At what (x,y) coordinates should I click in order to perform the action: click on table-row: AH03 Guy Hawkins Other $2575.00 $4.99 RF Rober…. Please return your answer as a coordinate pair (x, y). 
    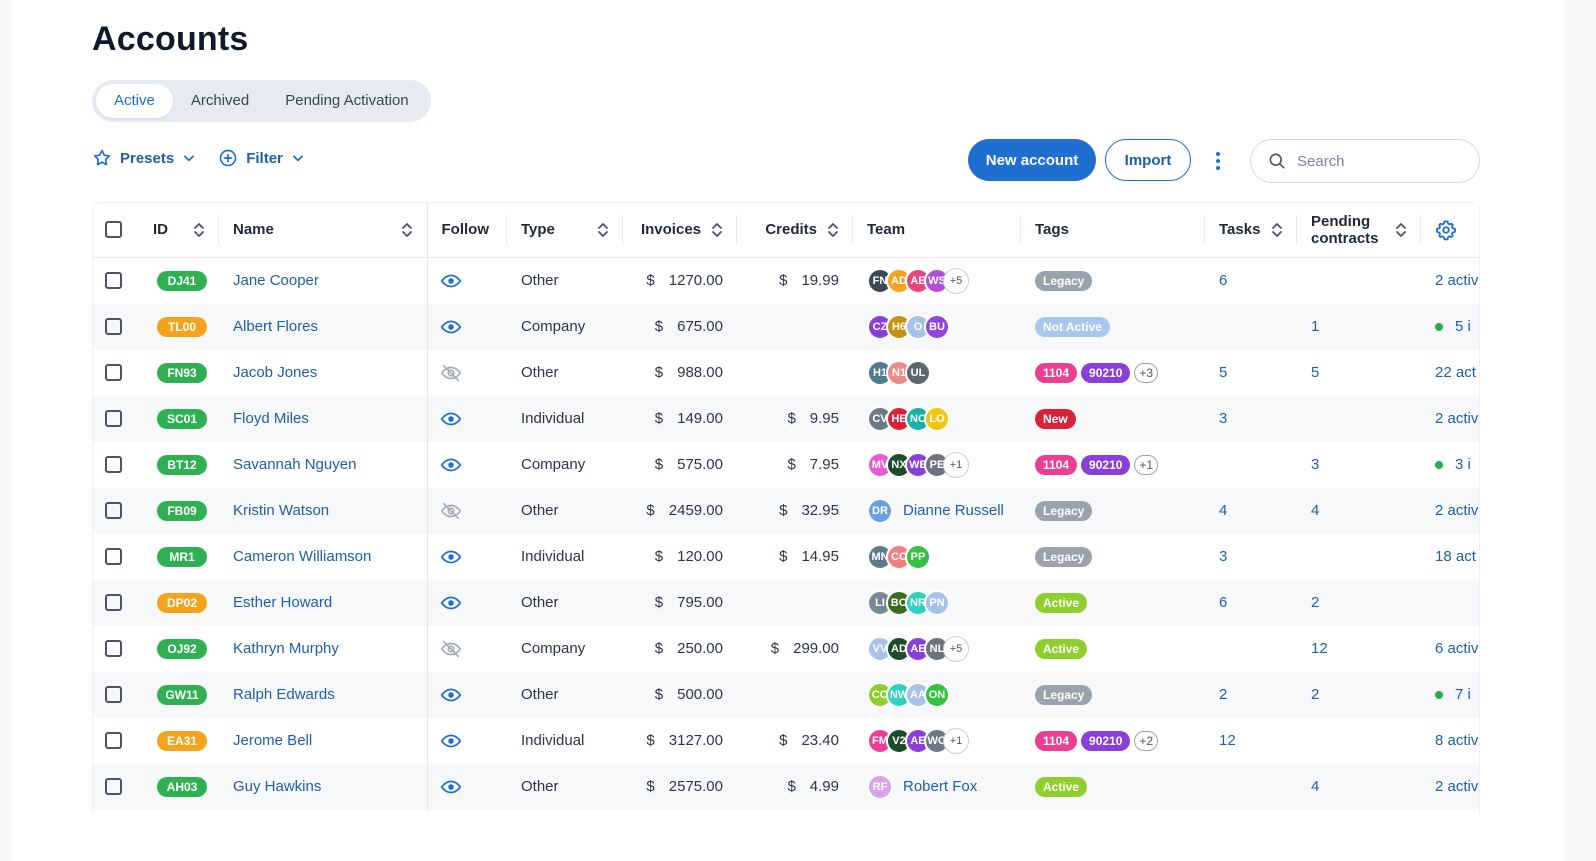
    Looking at the image, I should click on (786, 786).